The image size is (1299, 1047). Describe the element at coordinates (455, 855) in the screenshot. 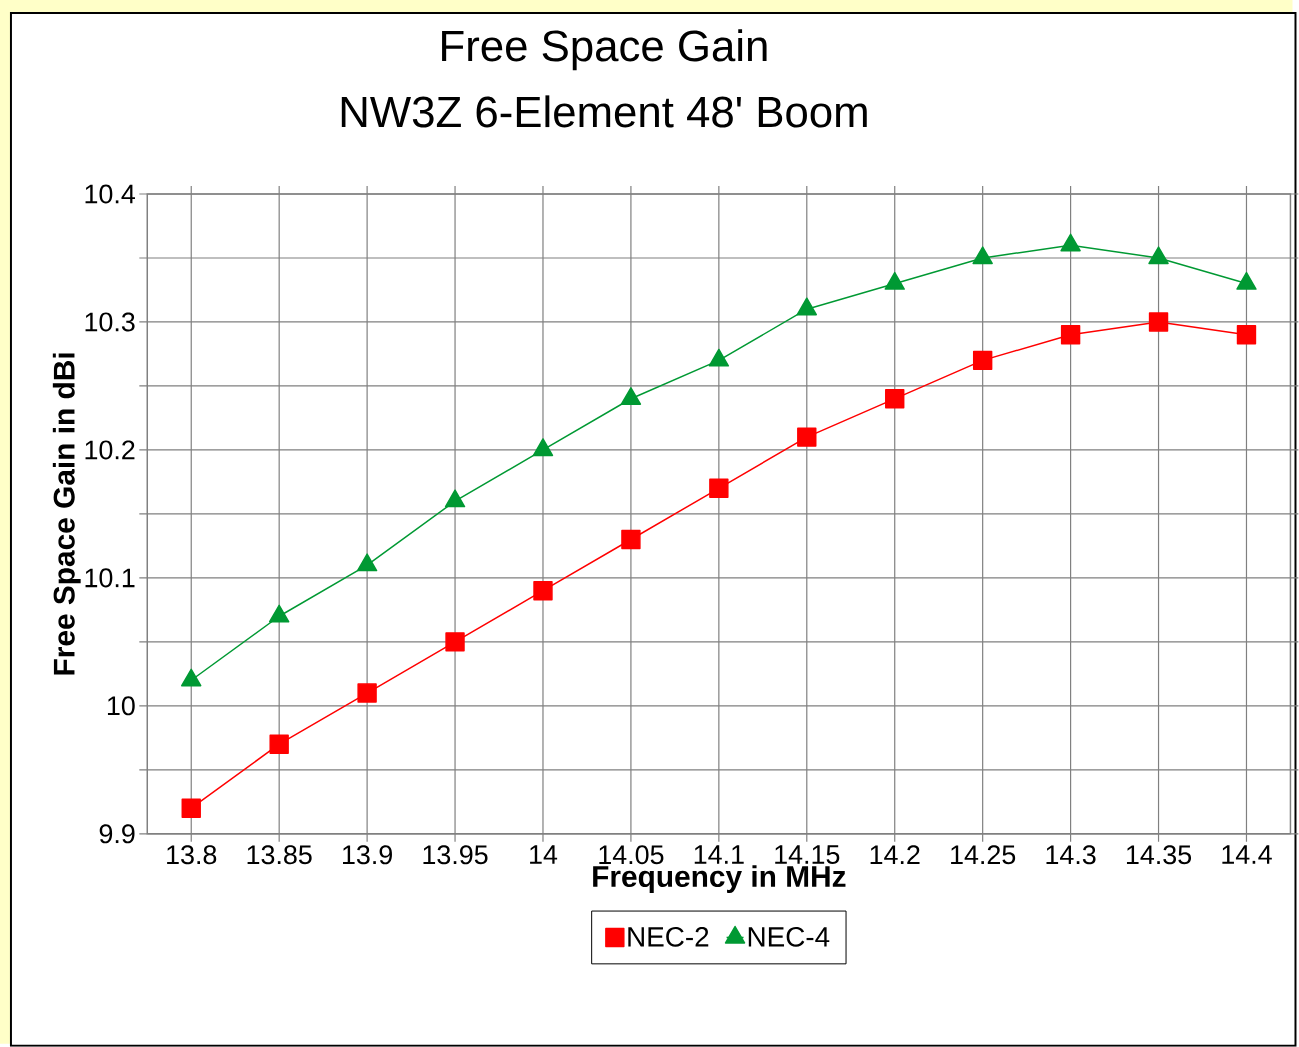

I see `x-tick-label: 13.95` at that location.